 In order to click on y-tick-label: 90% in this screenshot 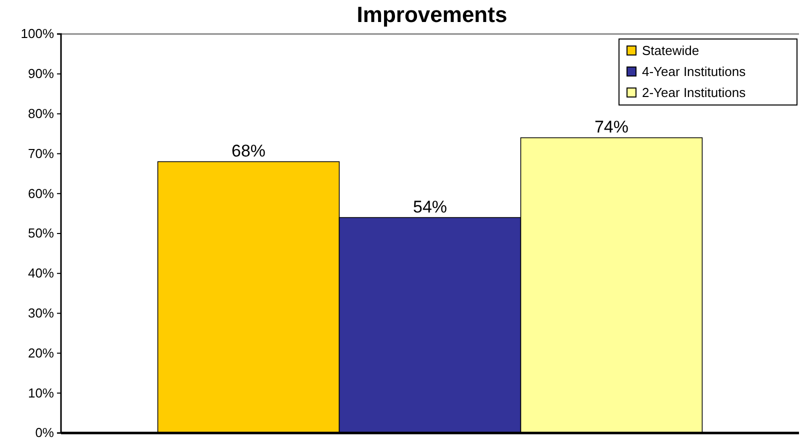, I will do `click(41, 74)`.